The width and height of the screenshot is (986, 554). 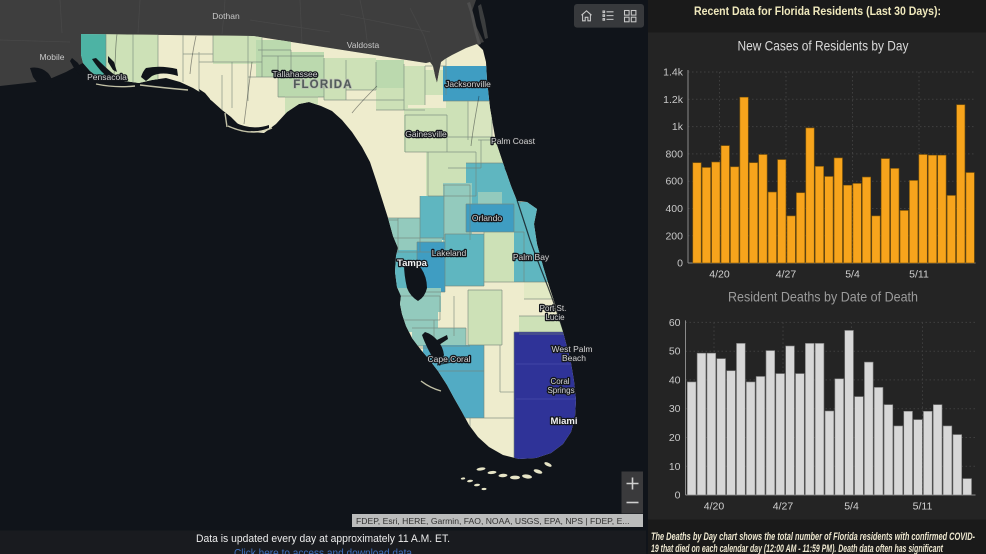 What do you see at coordinates (674, 209) in the screenshot?
I see `svg-text: 400` at bounding box center [674, 209].